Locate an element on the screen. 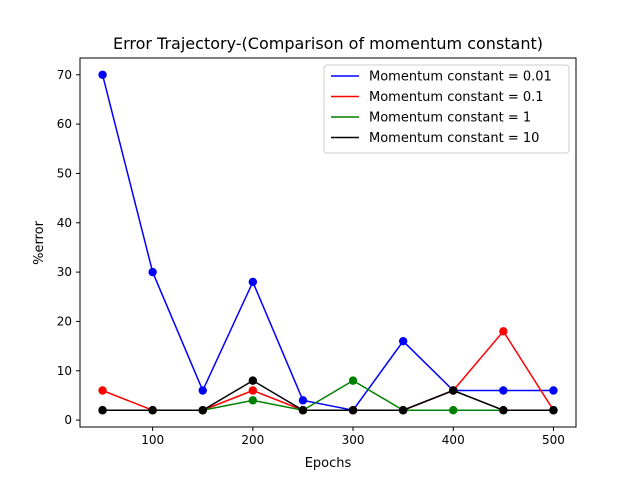 Image resolution: width=640 pixels, height=480 pixels. legend-box is located at coordinates (446, 109).